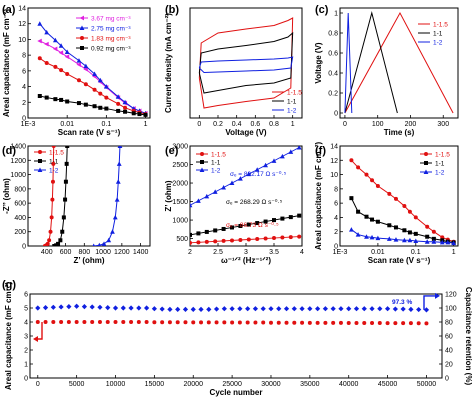  Describe the element at coordinates (141, 252) in the screenshot. I see `x-tick-label: 1400` at that location.